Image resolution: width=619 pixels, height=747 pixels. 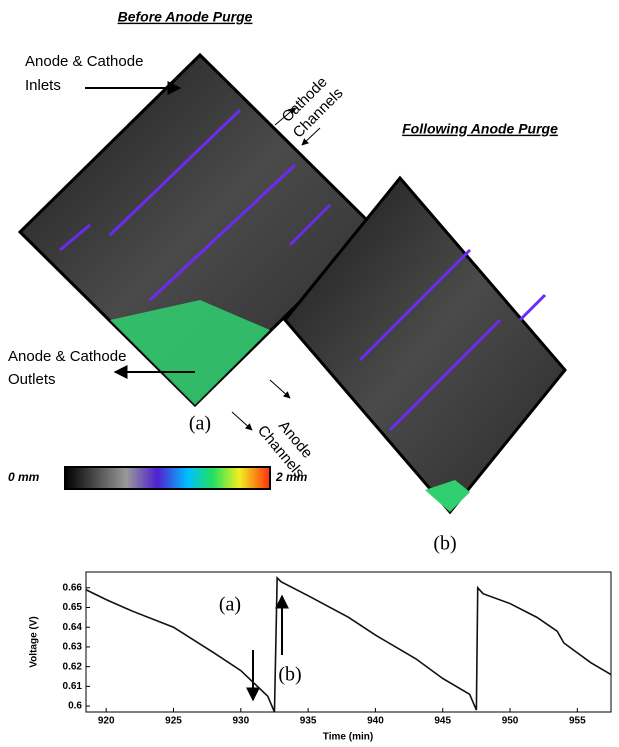 I want to click on water-pool-b, so click(x=447, y=496).